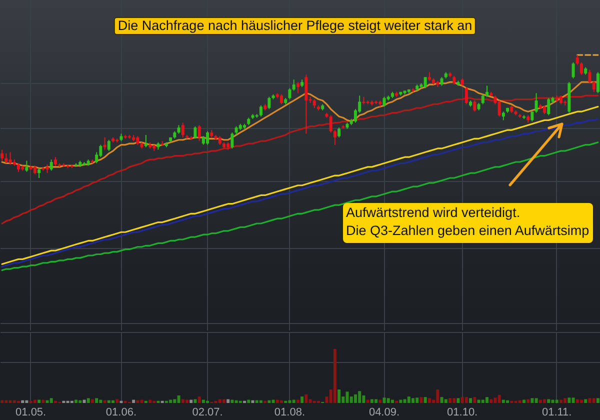 The image size is (600, 420). Describe the element at coordinates (295, 26) in the screenshot. I see `chart-title: Die Nachfrage nach häuslicher Pflege steigt weiter stark an` at that location.